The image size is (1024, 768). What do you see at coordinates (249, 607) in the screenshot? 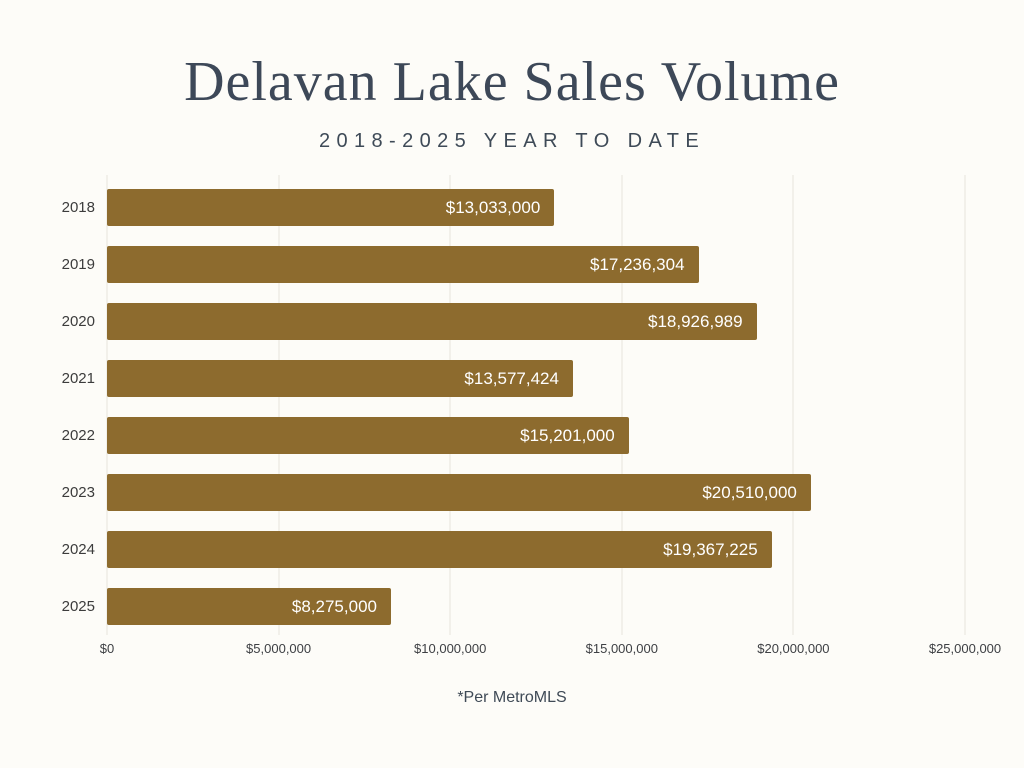
I see `bar: $8,275,000` at bounding box center [249, 607].